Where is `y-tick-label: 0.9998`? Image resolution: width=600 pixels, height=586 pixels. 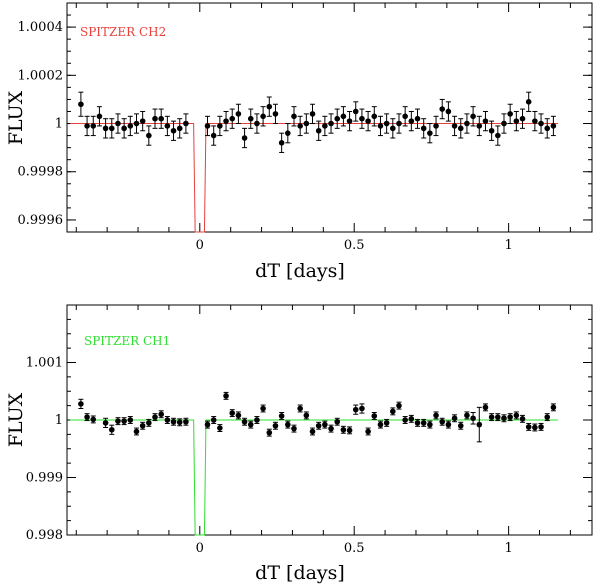 y-tick-label: 0.9998 is located at coordinates (41, 172).